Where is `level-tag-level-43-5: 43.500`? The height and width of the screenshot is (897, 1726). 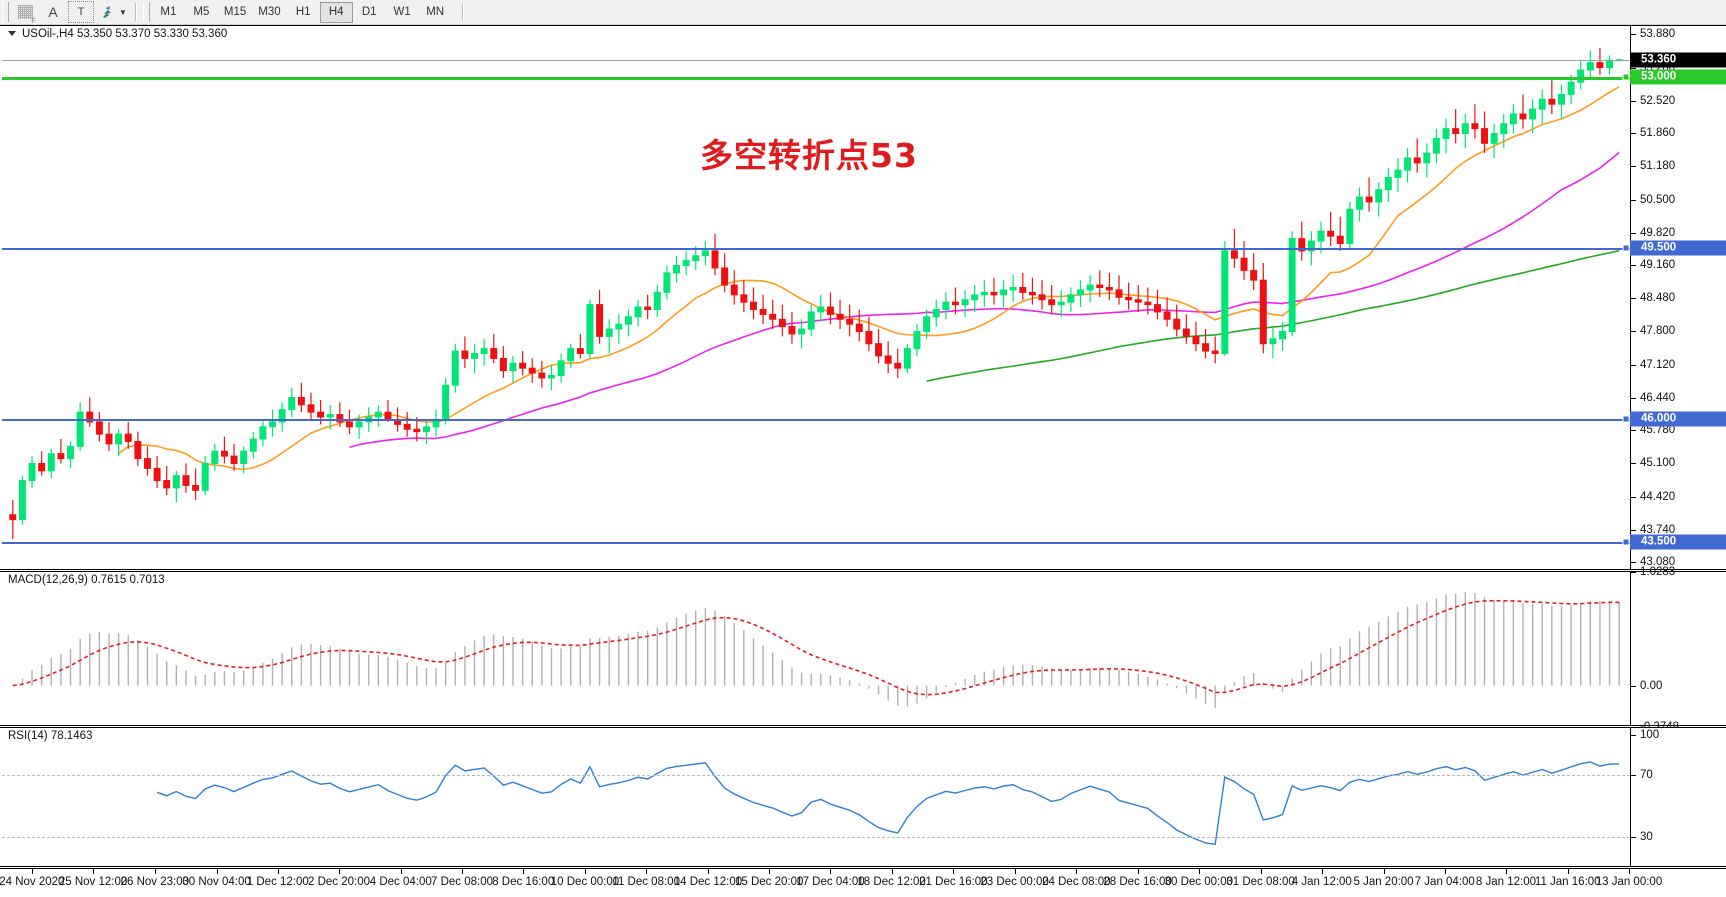 level-tag-level-43-5: 43.500 is located at coordinates (1678, 542).